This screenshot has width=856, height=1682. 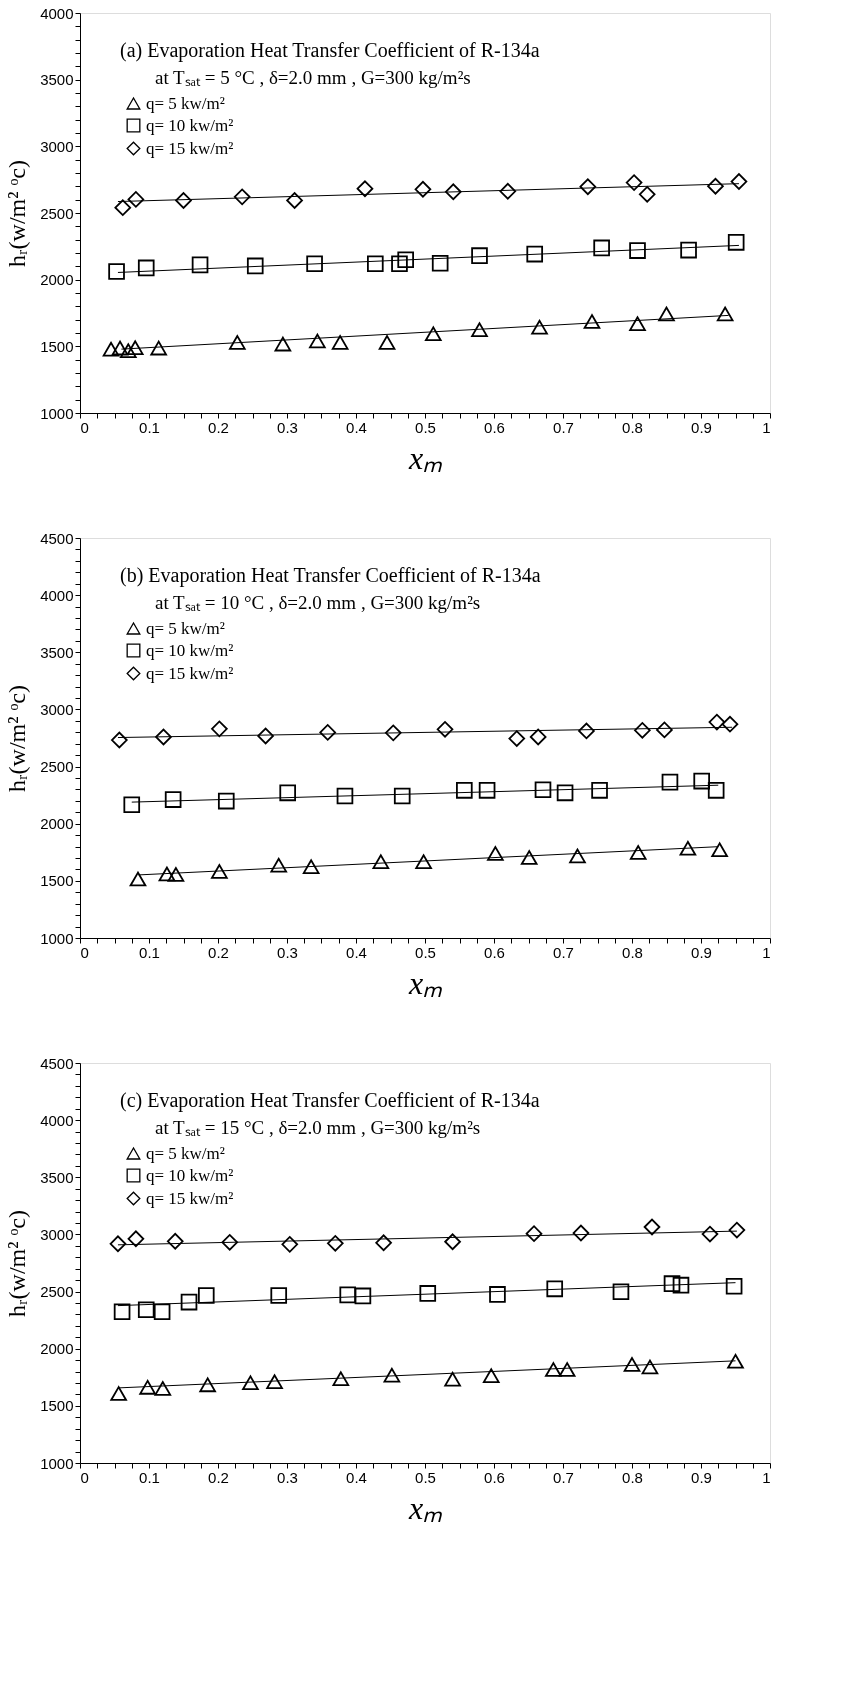 I want to click on y-tick-label: 2000, so click(x=57, y=1349).